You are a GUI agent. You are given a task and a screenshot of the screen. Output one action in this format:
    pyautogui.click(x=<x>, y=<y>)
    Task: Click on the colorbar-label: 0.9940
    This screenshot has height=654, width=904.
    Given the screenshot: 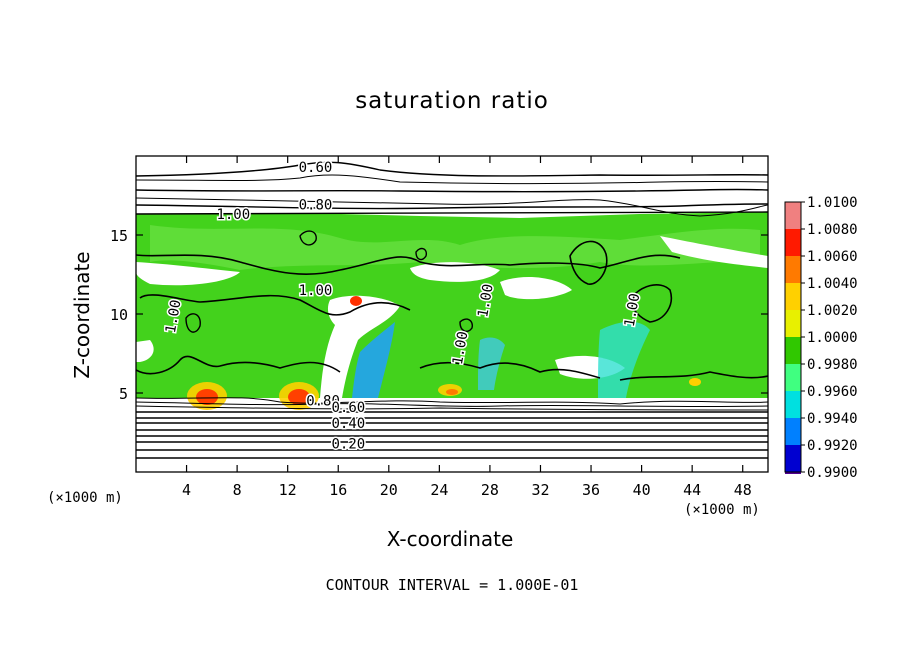 What is the action you would take?
    pyautogui.click(x=832, y=419)
    